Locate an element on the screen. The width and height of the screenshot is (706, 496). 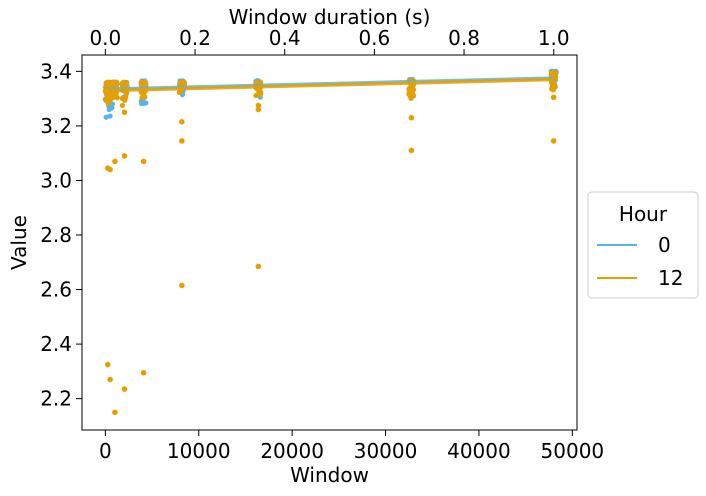
y-tick-label: 2.2 is located at coordinates (56, 399).